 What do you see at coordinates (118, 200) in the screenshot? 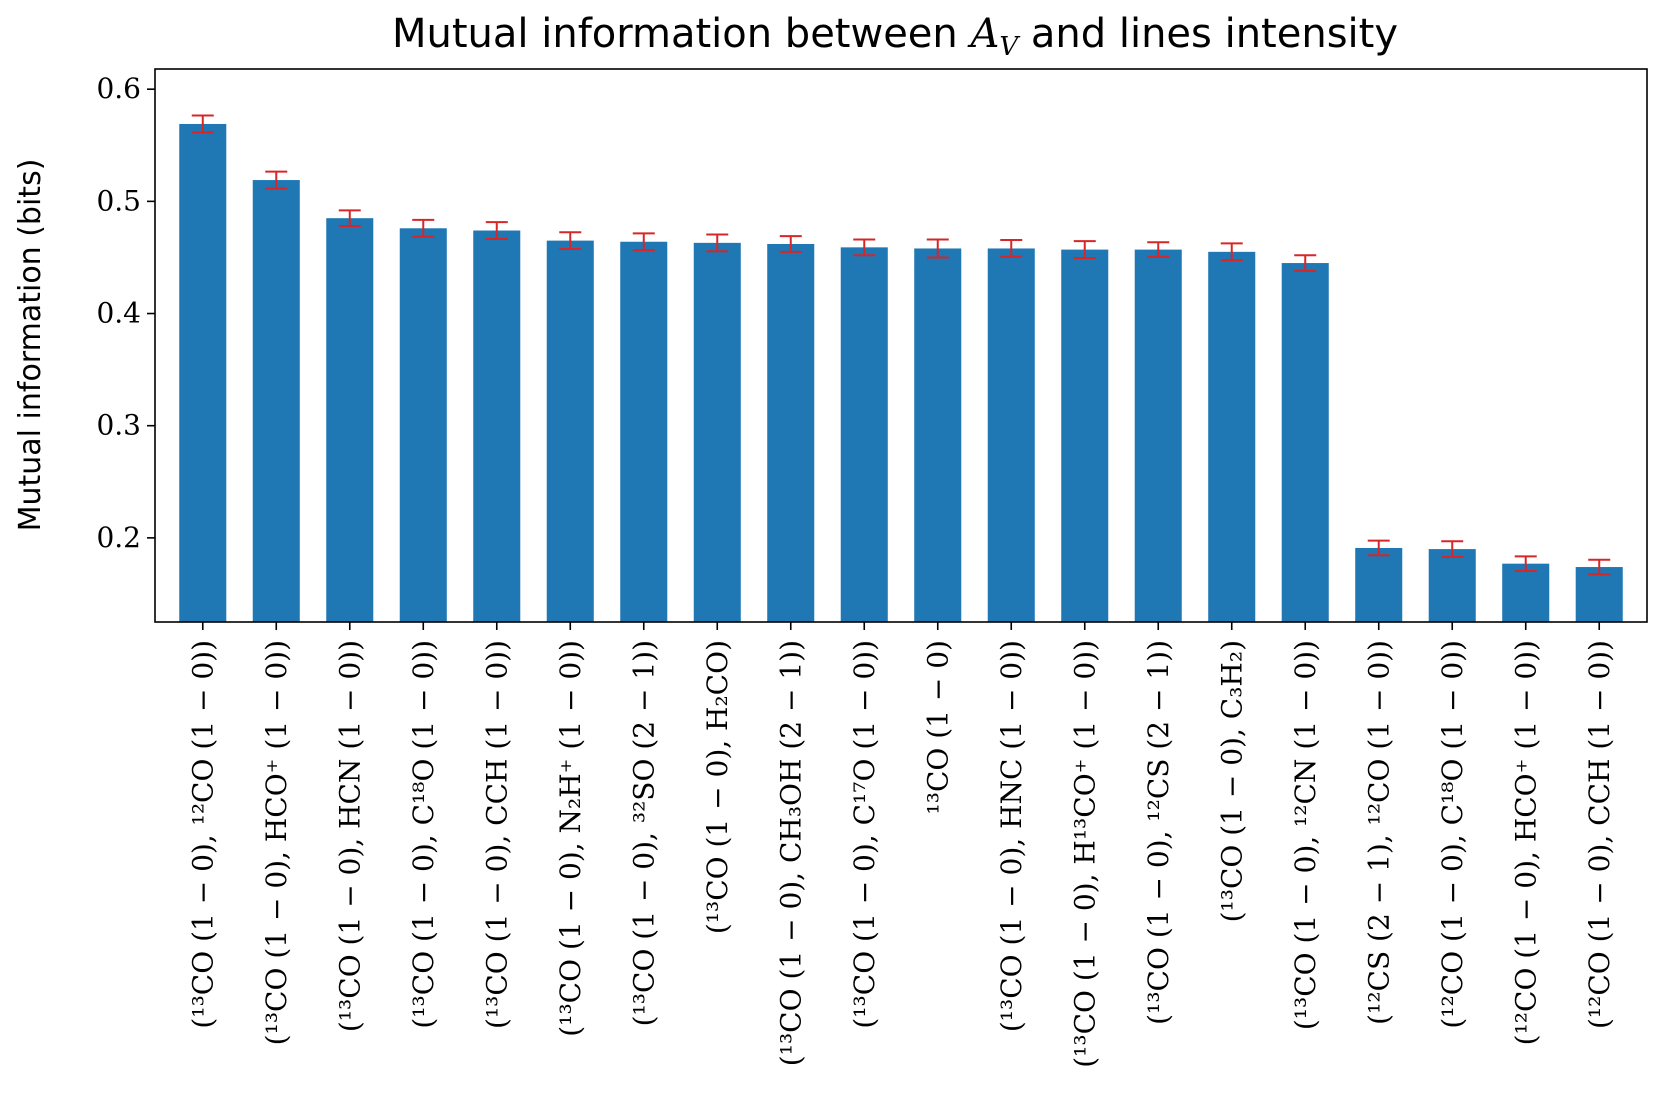
I see `y-tick-label: 0.5` at bounding box center [118, 200].